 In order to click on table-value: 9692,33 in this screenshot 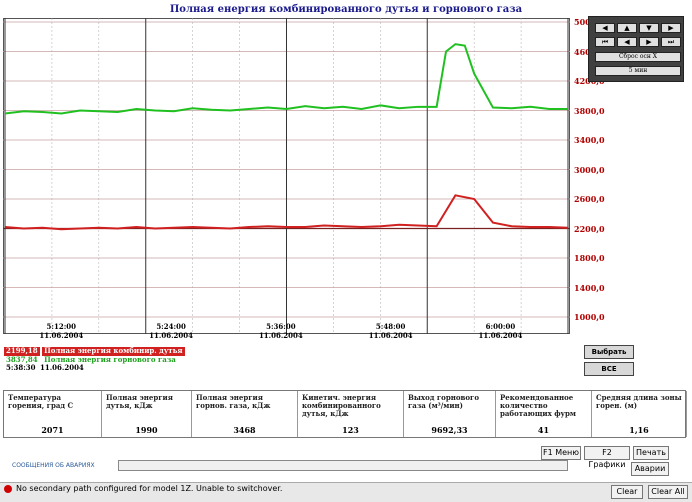, I will do `click(449, 430)`.